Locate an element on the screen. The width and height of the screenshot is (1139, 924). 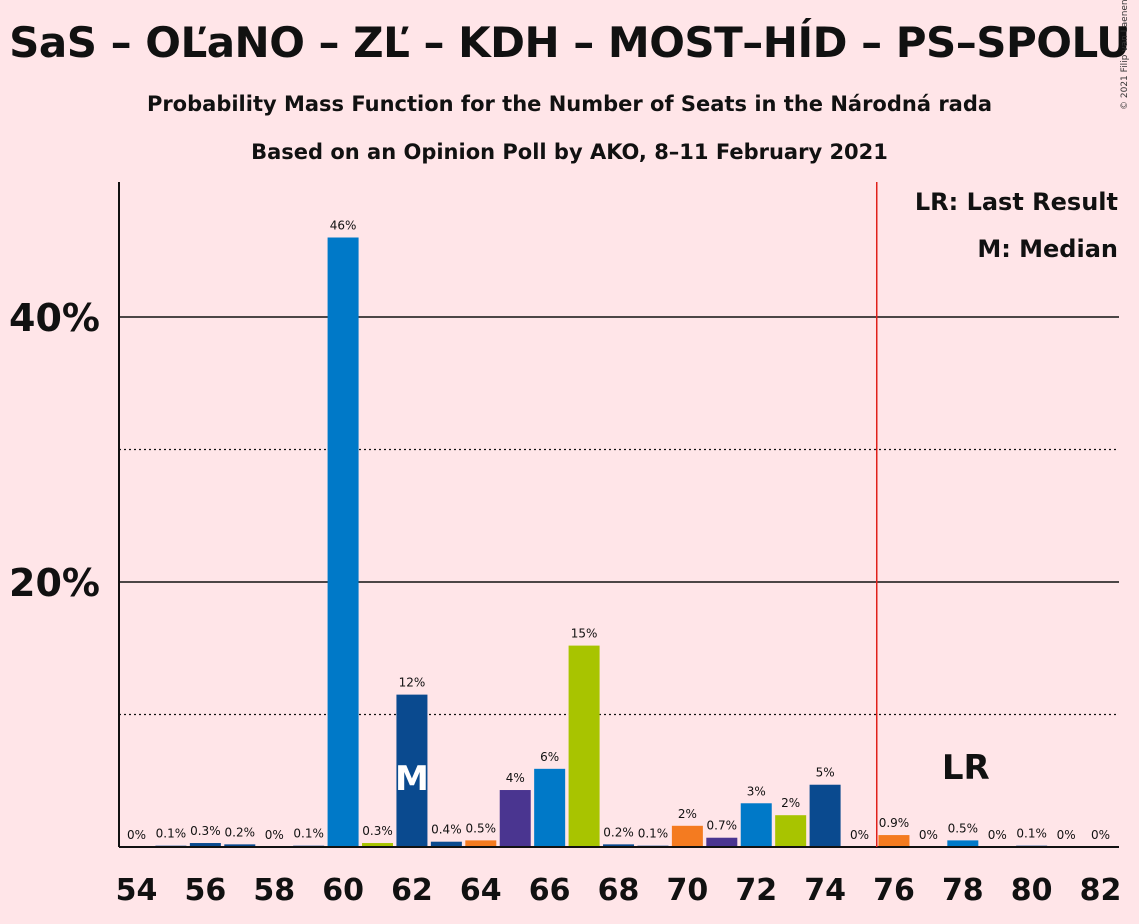
x-tick-label: 54 is located at coordinates (137, 890).